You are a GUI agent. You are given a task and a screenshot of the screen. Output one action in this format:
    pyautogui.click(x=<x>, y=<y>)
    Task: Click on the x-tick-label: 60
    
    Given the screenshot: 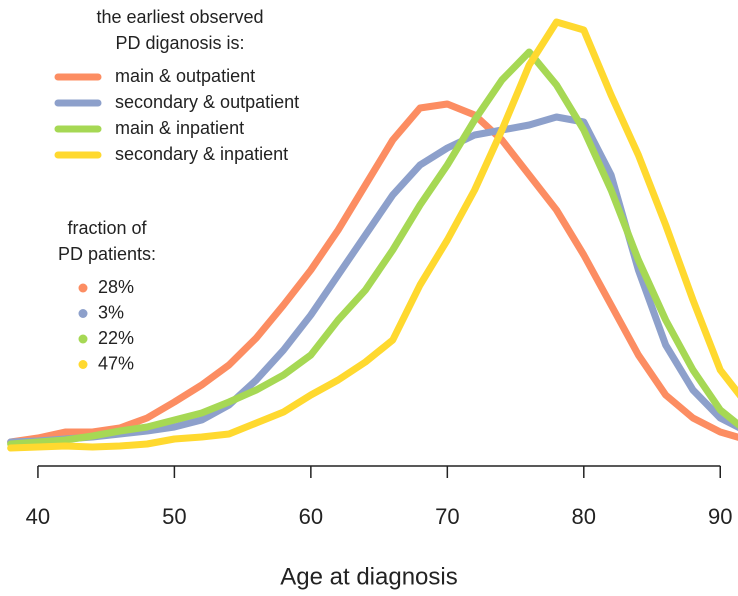 What is the action you would take?
    pyautogui.click(x=311, y=516)
    